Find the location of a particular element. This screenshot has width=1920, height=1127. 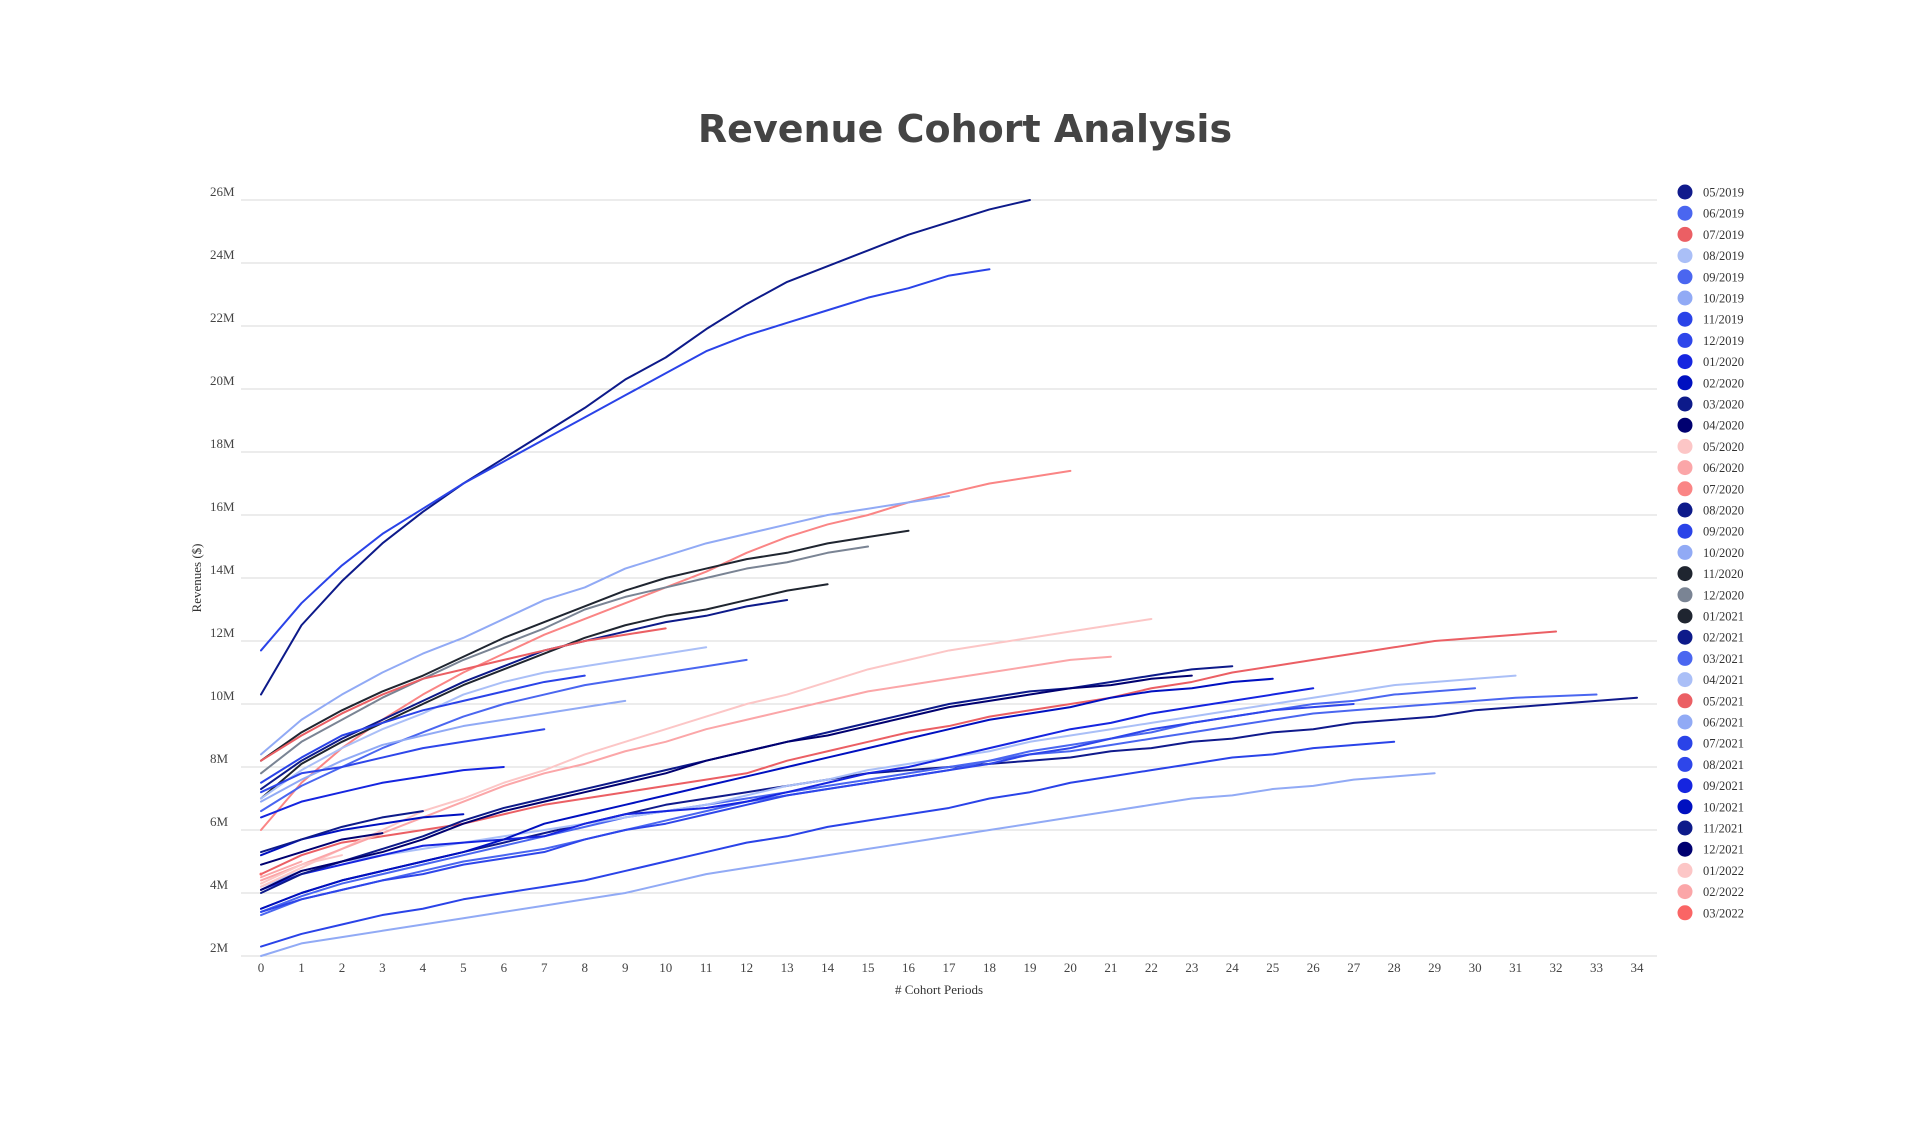

y-tick-label: 8M is located at coordinates (219, 758).